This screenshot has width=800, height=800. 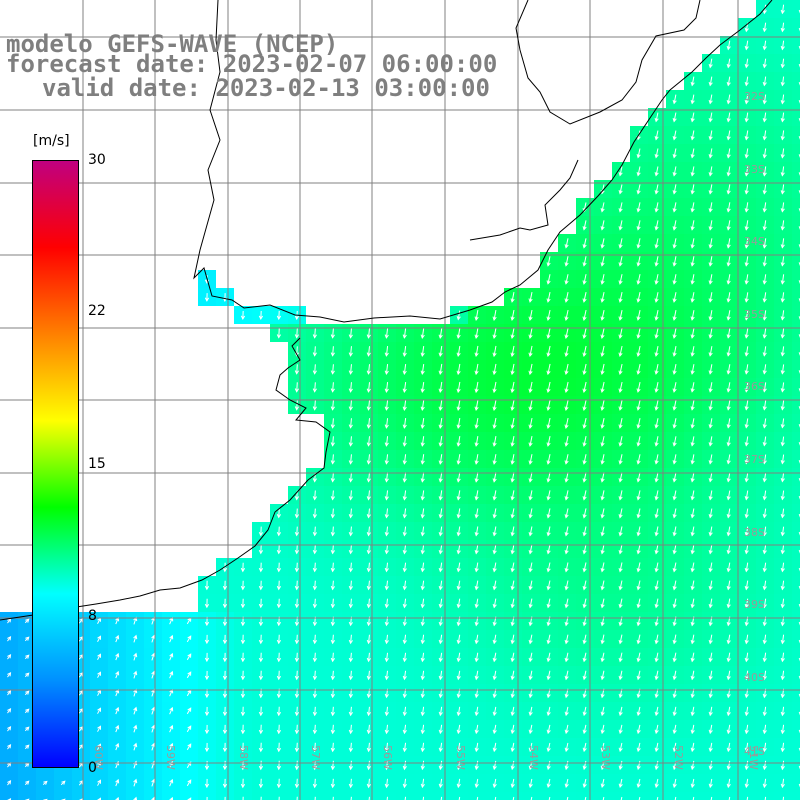 What do you see at coordinates (387, 757) in the screenshot?
I see `longitude-label: 56W` at bounding box center [387, 757].